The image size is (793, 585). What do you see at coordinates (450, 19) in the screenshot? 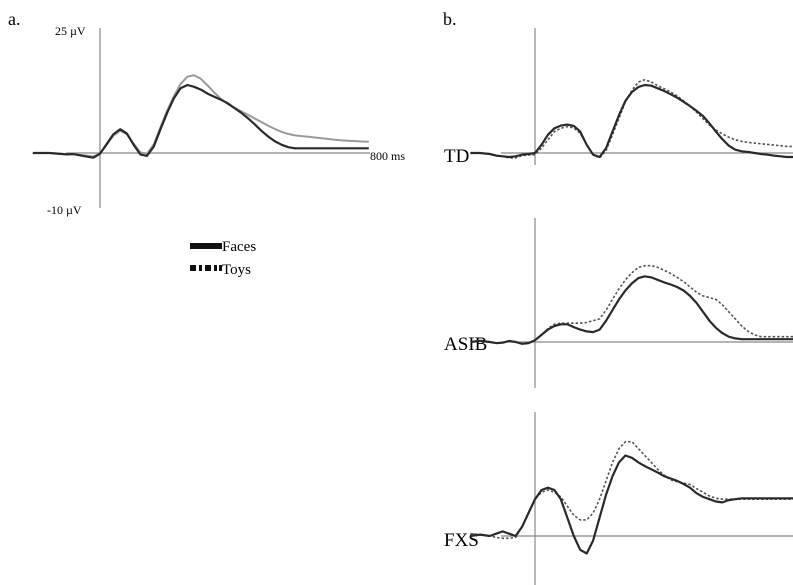
I see `panel-b-label: b.` at bounding box center [450, 19].